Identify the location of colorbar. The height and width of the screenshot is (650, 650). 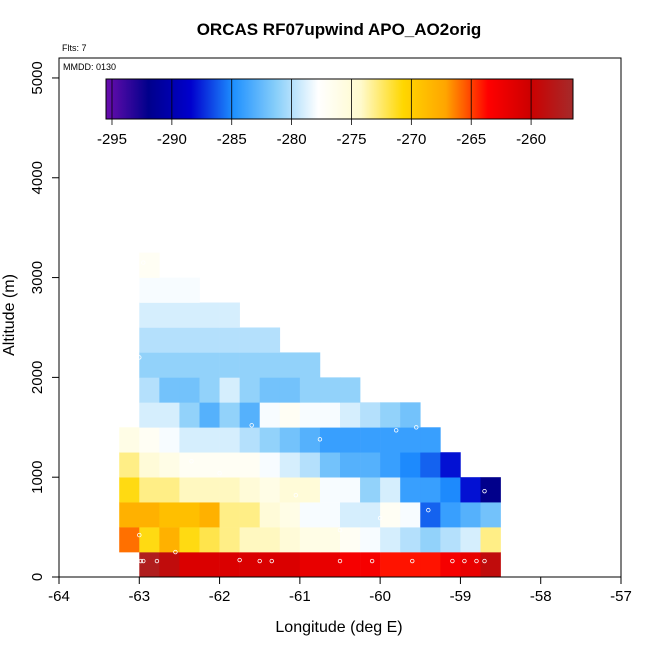
(339, 99).